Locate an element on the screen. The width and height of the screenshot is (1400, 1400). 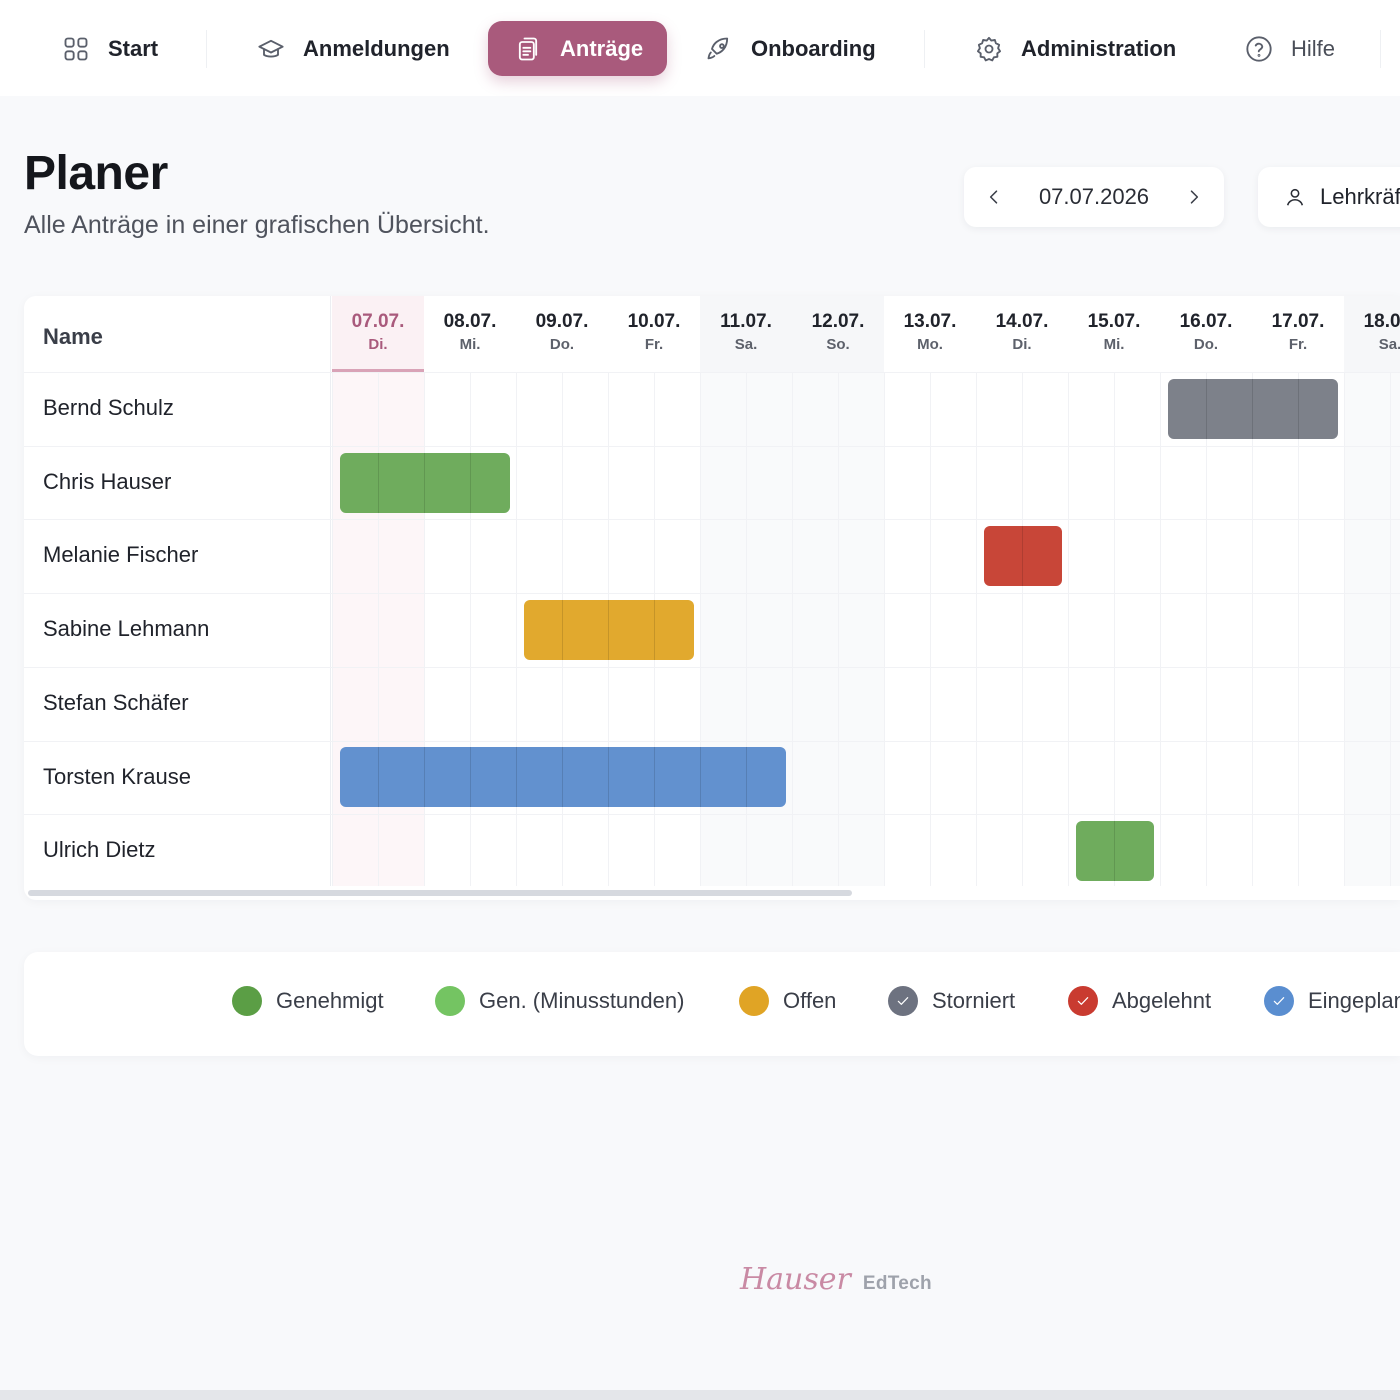
day-header: 09.07. Do. is located at coordinates (562, 334).